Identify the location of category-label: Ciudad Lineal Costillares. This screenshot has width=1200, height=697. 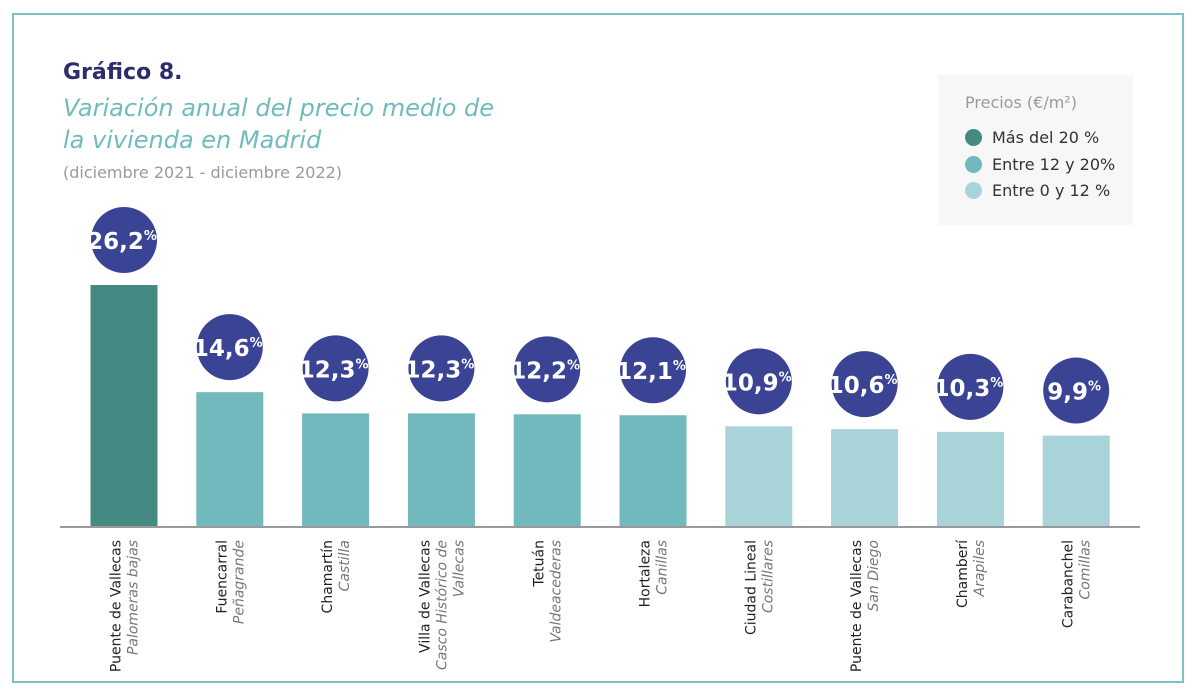
(759, 587).